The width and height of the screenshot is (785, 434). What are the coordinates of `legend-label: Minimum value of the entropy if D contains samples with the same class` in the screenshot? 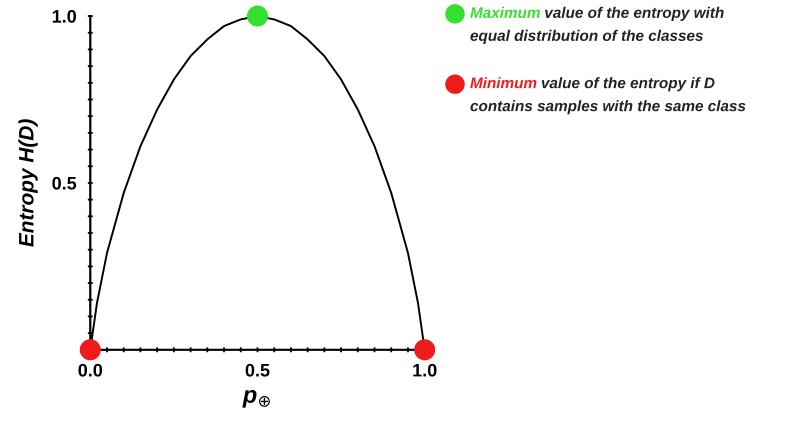 It's located at (608, 95).